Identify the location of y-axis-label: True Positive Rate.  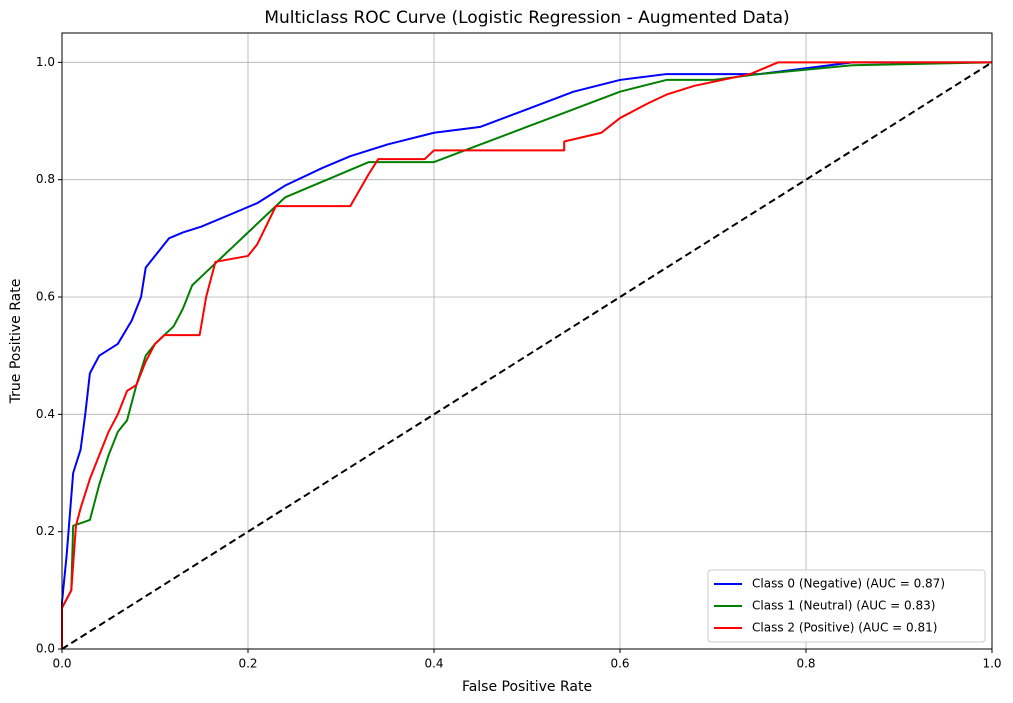
(16, 342).